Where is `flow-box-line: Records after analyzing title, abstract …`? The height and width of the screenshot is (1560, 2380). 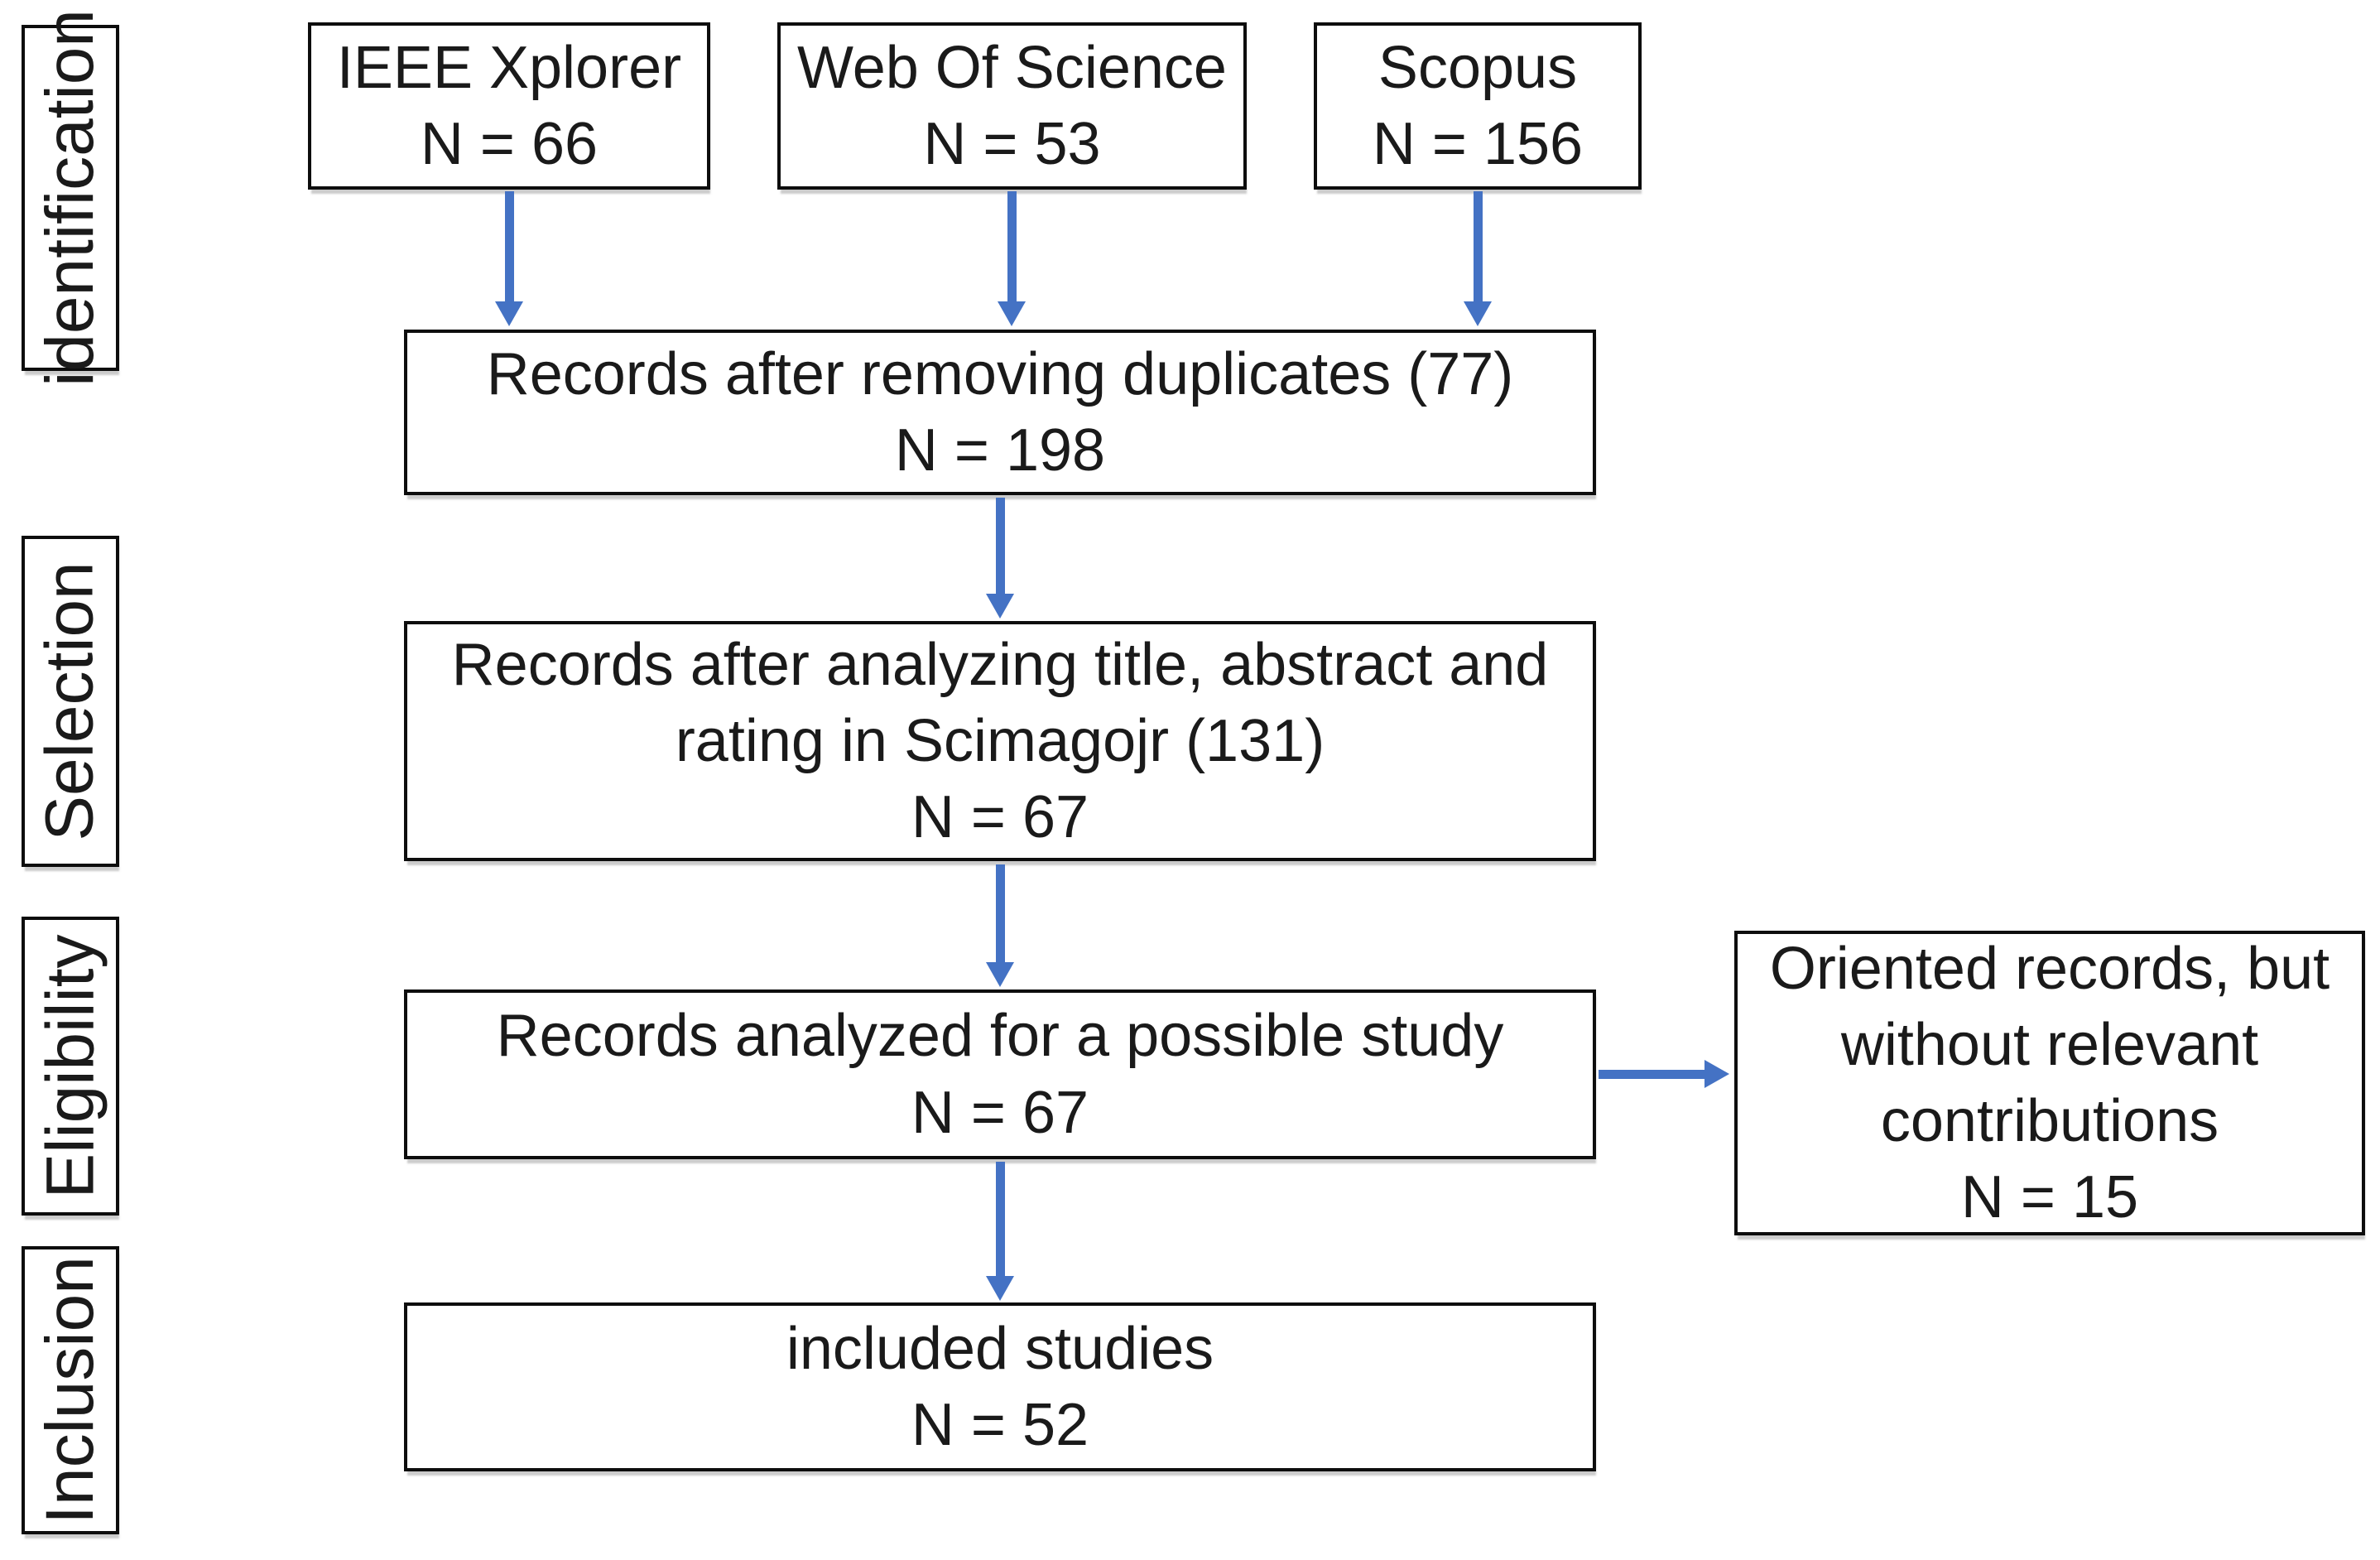 flow-box-line: Records after analyzing title, abstract … is located at coordinates (1000, 664).